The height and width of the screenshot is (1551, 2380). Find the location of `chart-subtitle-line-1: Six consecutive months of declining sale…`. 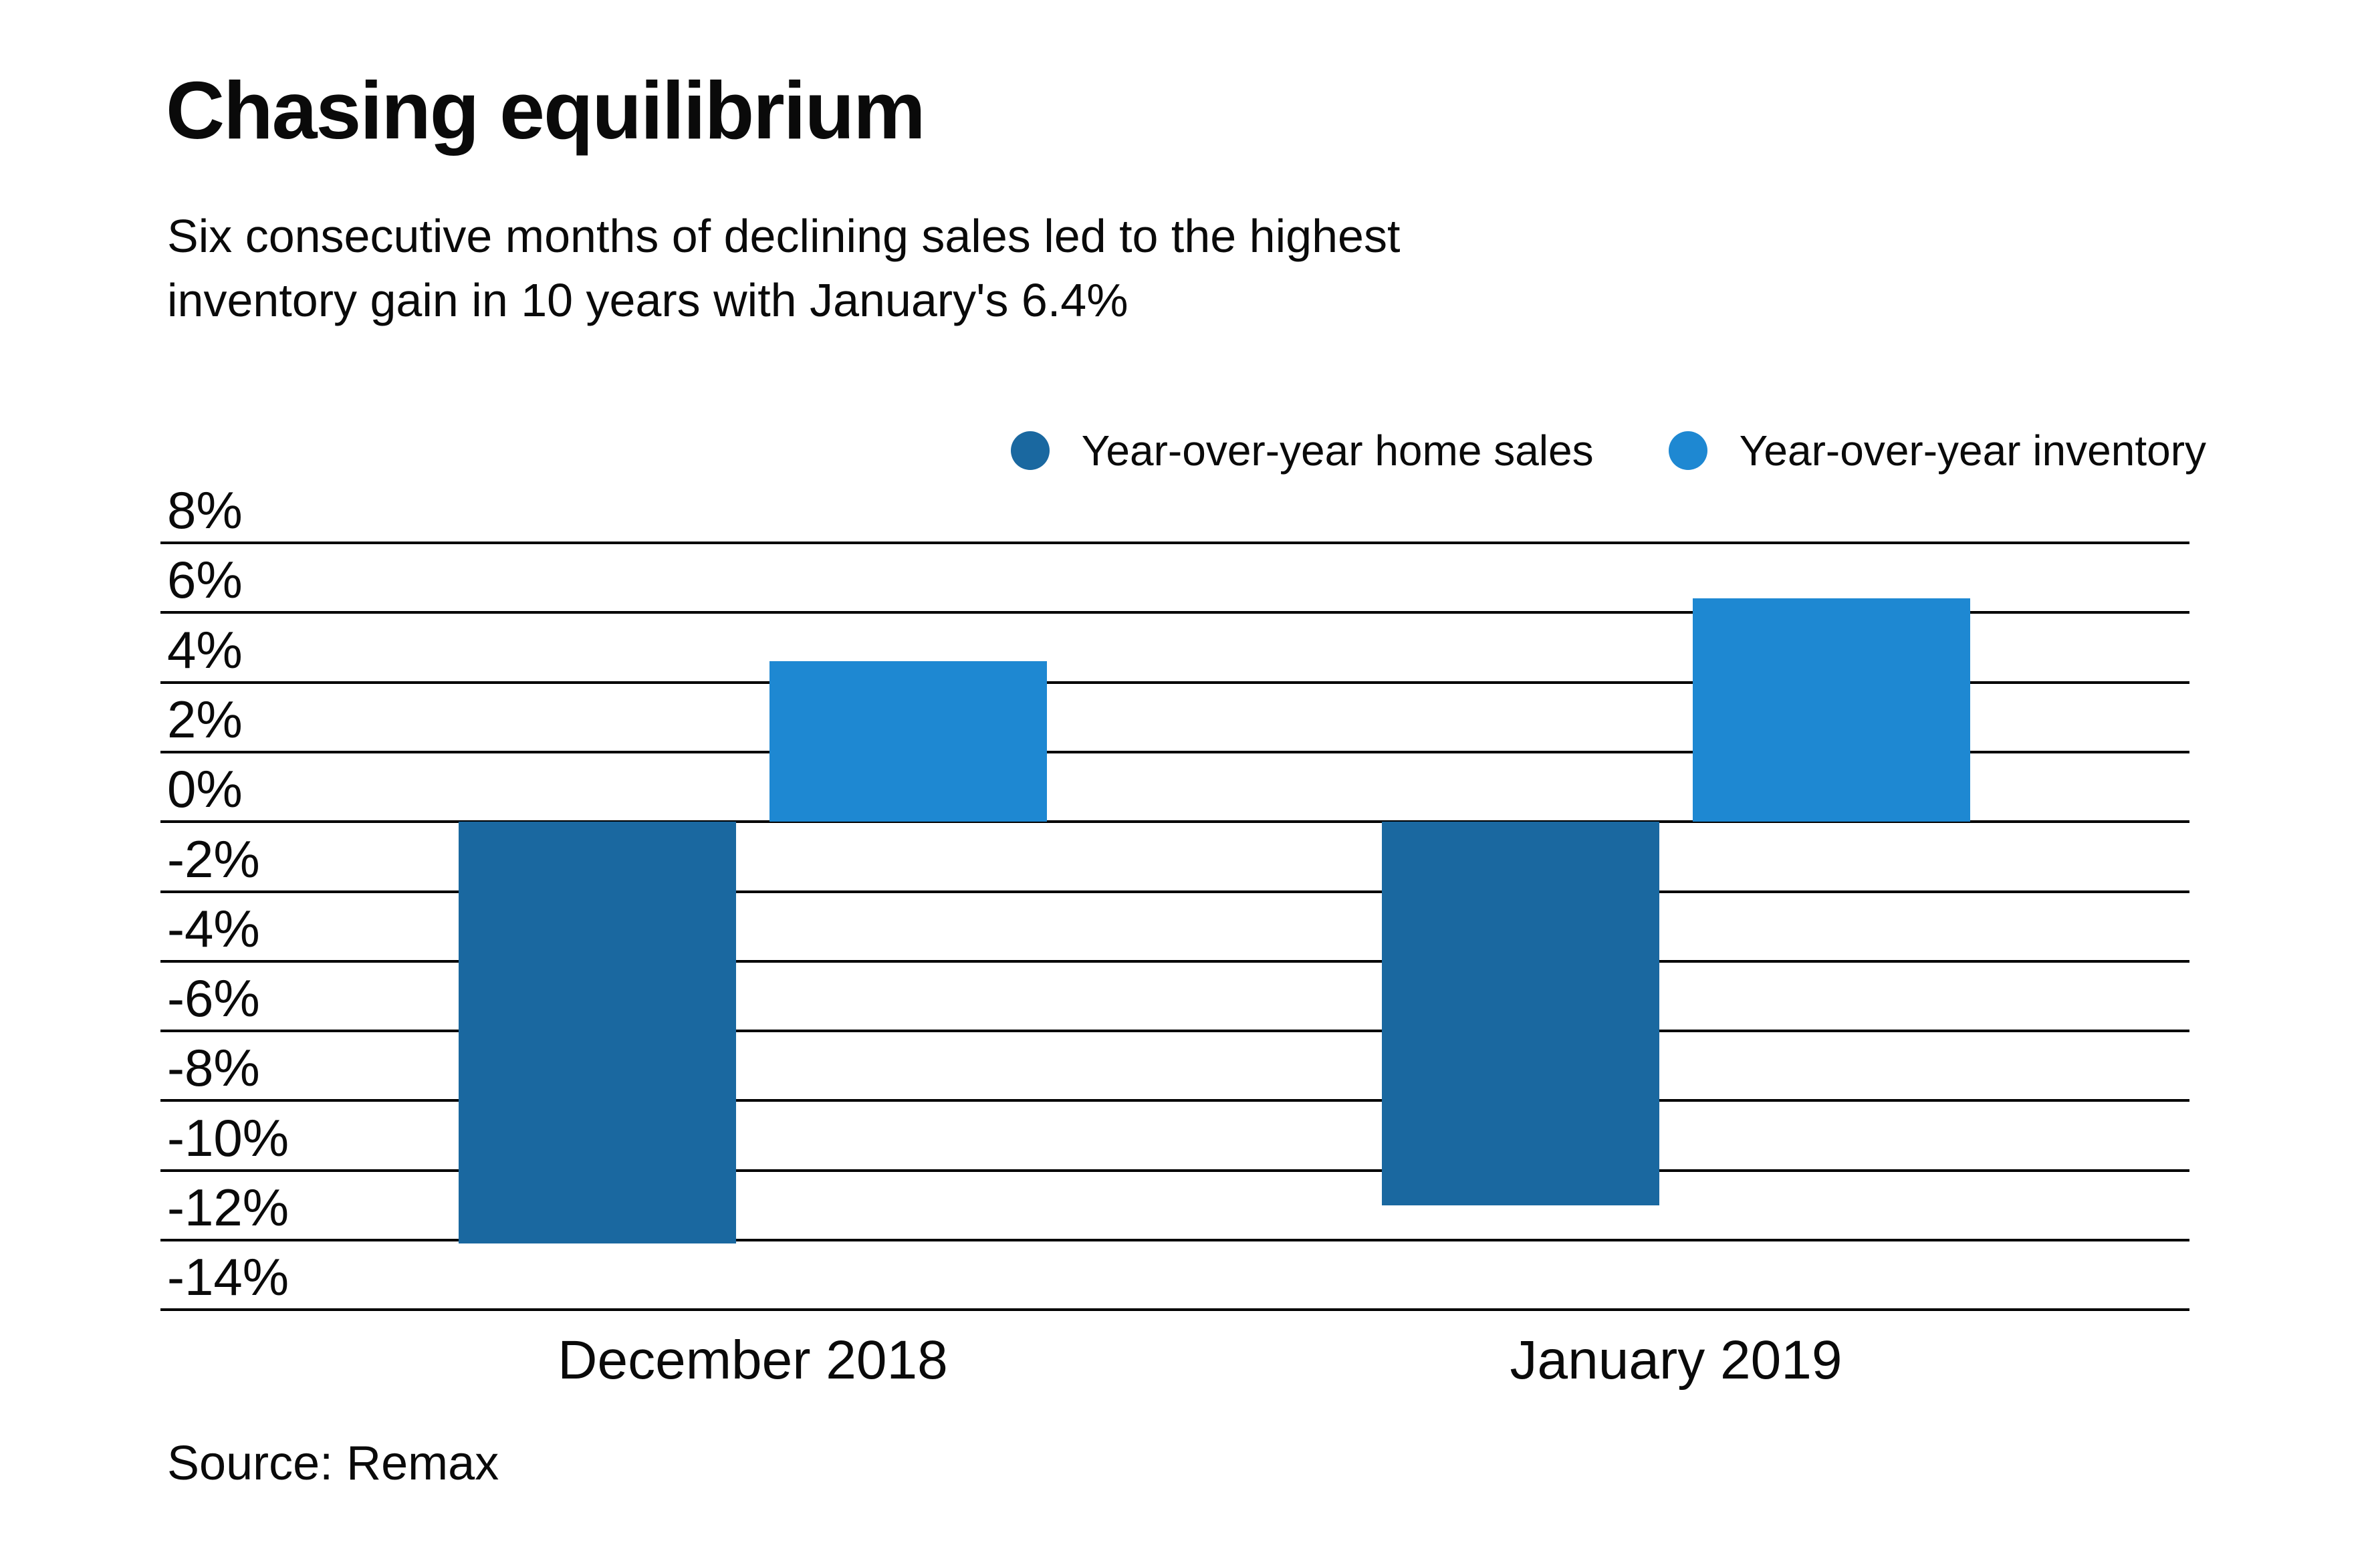

chart-subtitle-line-1: Six consecutive months of declining sale… is located at coordinates (784, 236).